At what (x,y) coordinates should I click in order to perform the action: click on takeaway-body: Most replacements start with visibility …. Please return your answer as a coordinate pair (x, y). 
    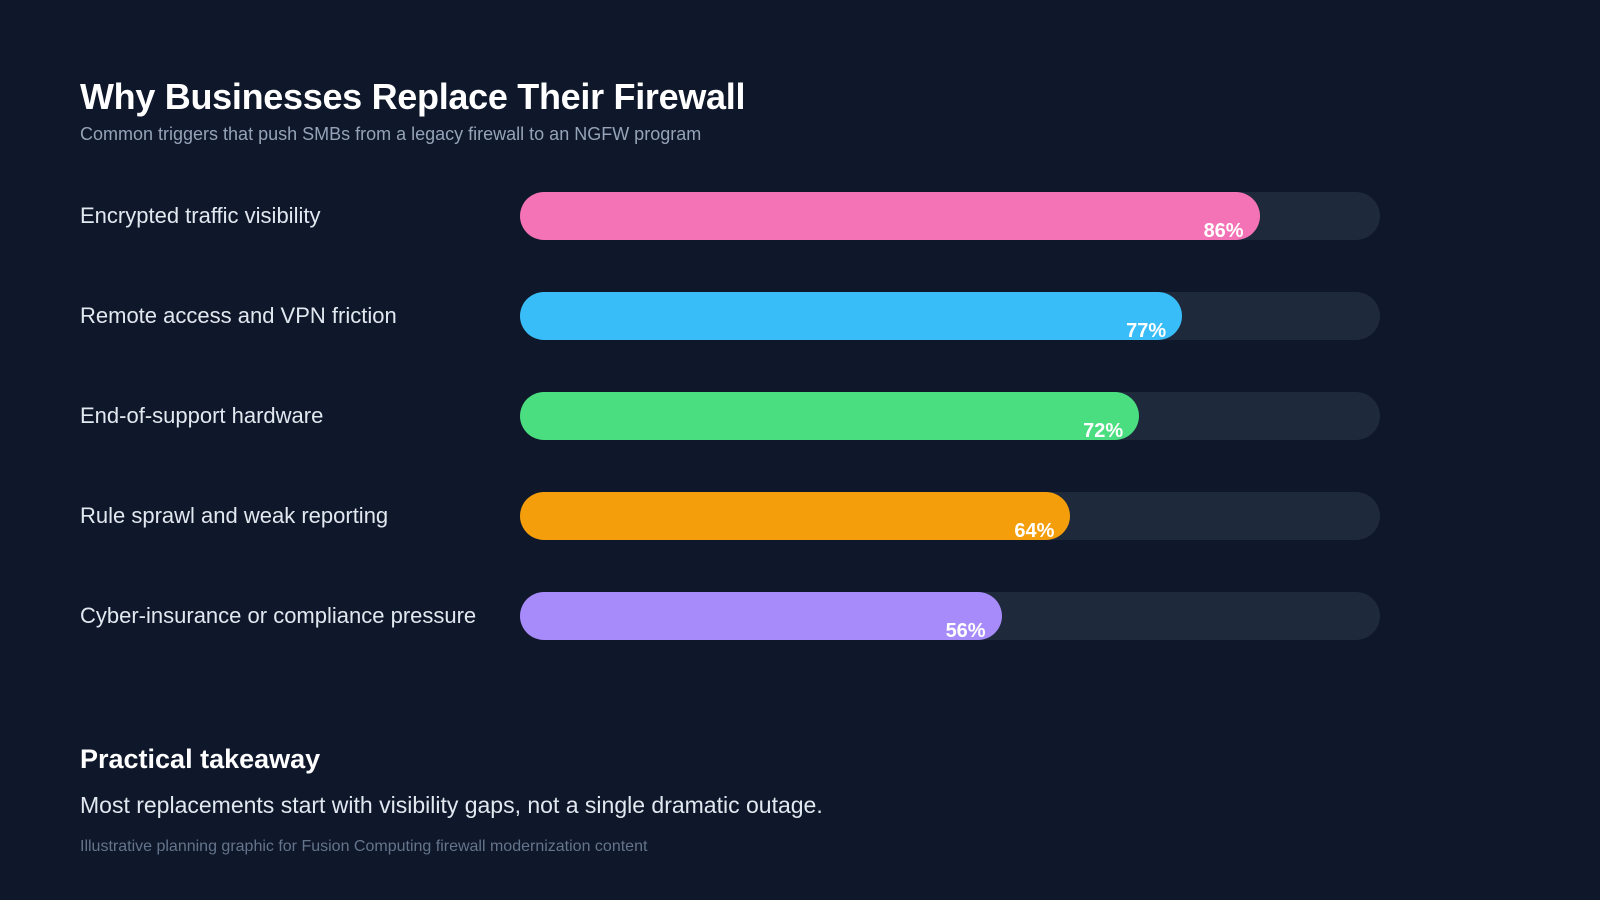
    Looking at the image, I should click on (451, 805).